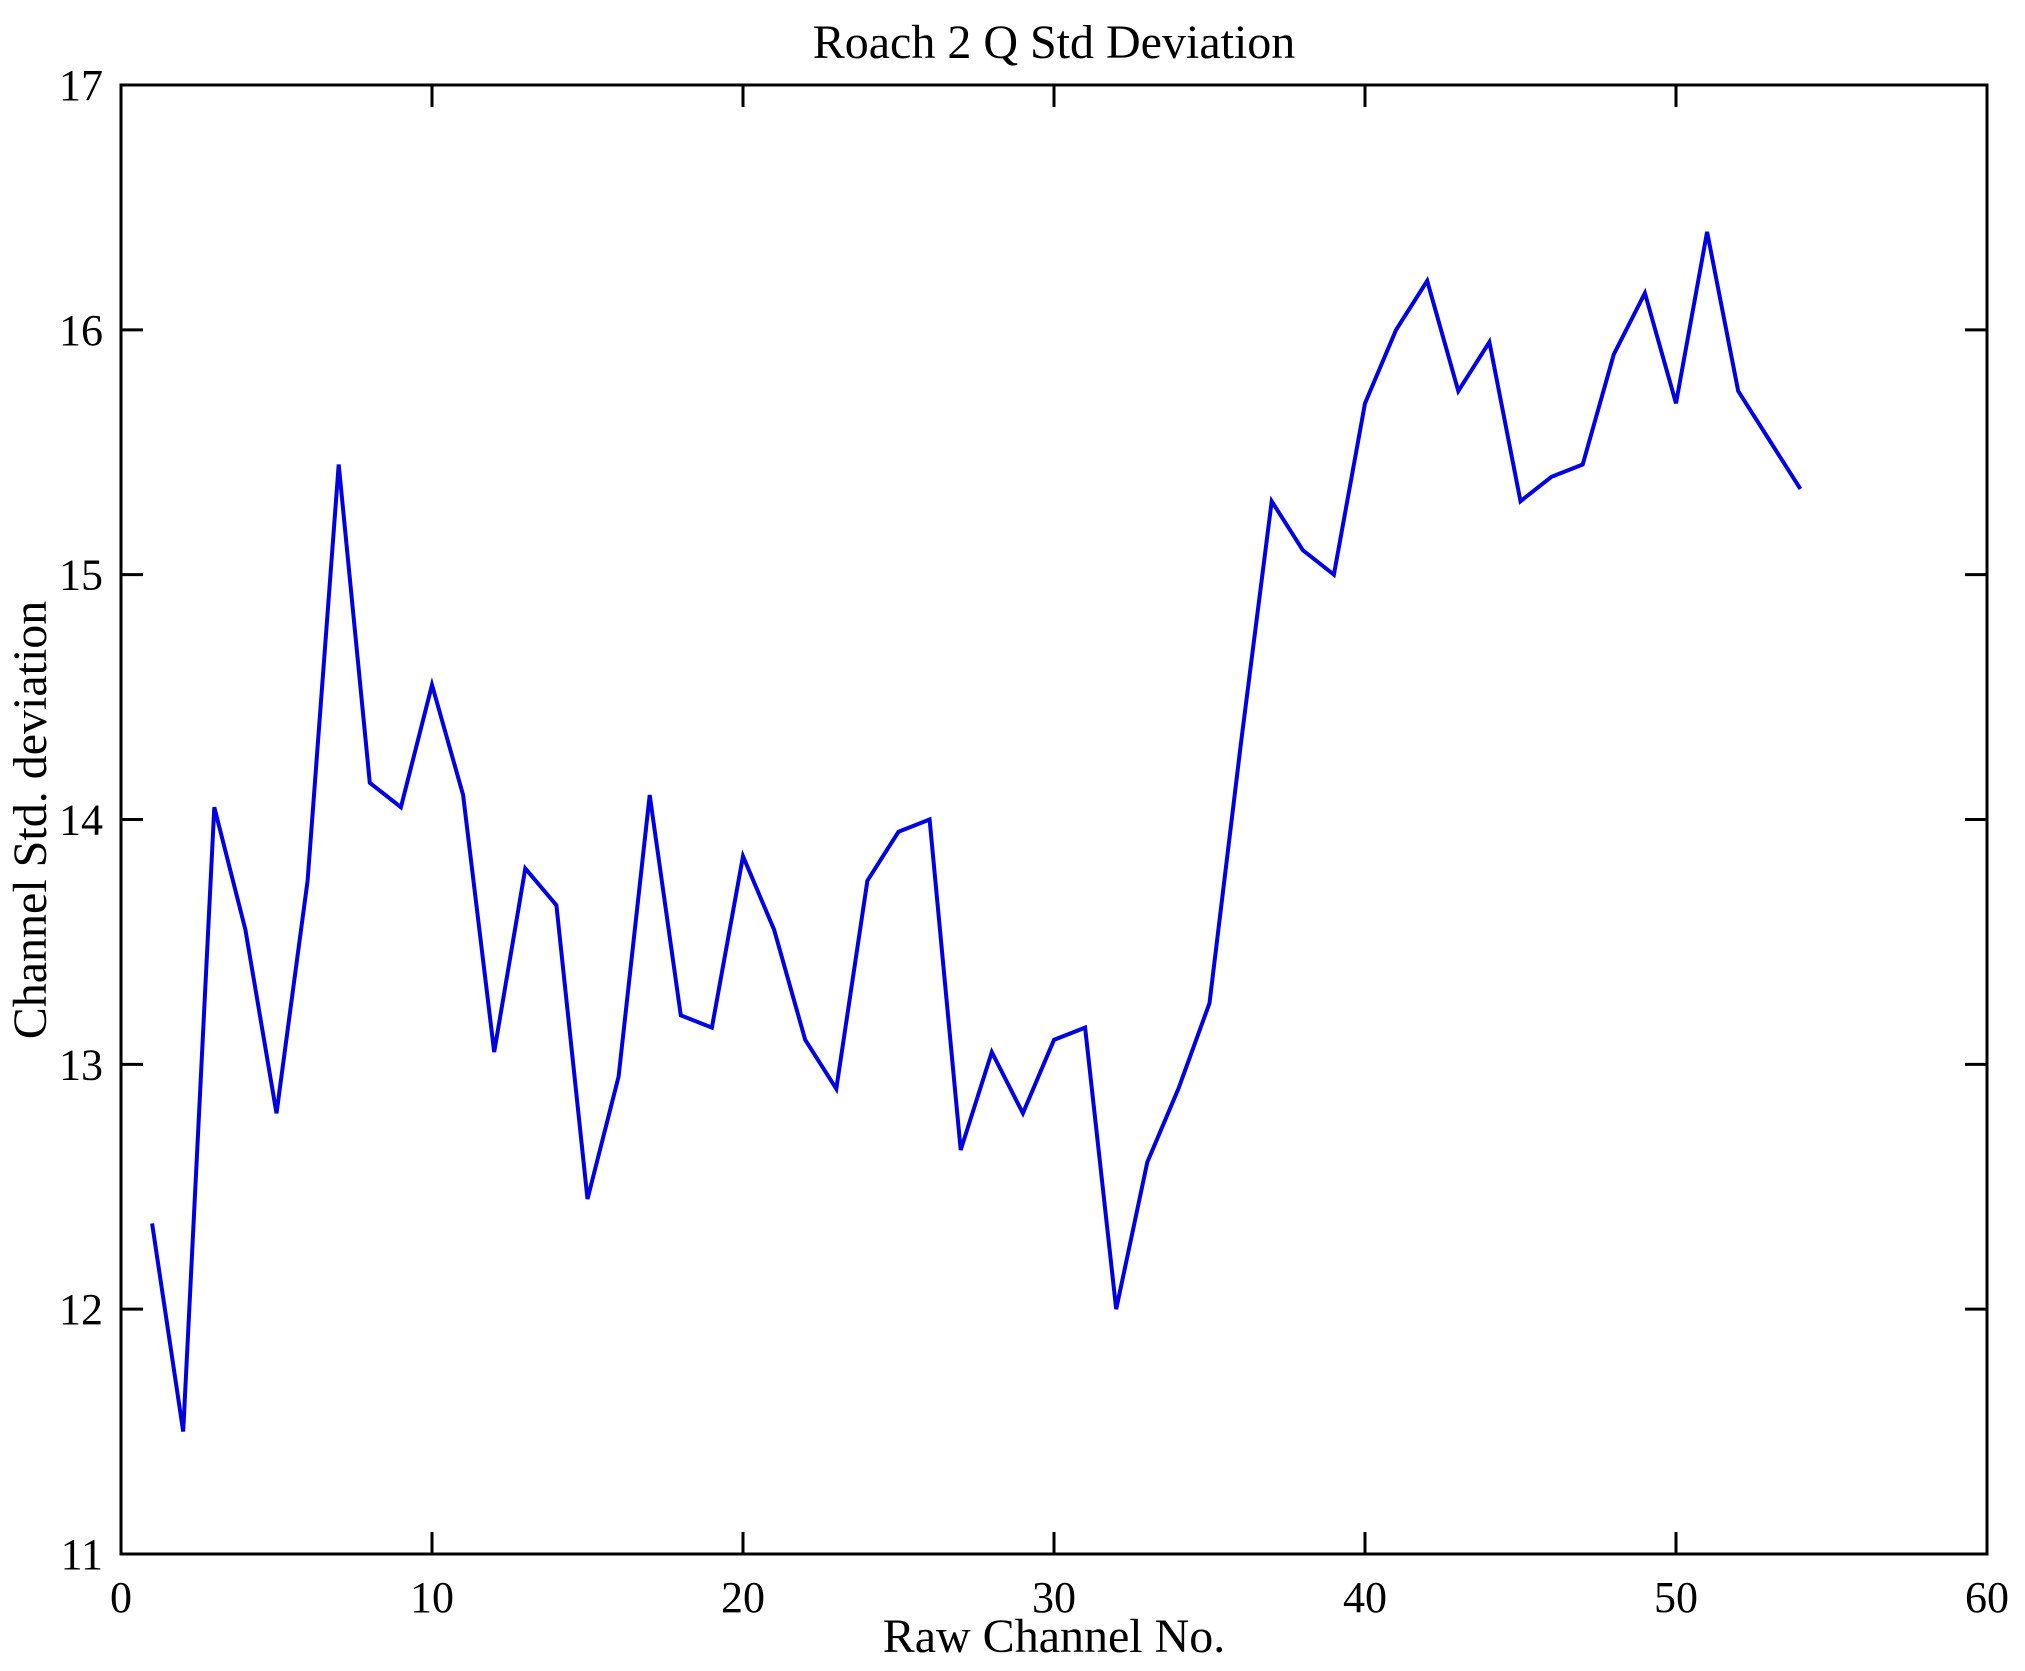 This screenshot has height=1671, width=2025. Describe the element at coordinates (81, 820) in the screenshot. I see `y-tick-label: 14` at that location.